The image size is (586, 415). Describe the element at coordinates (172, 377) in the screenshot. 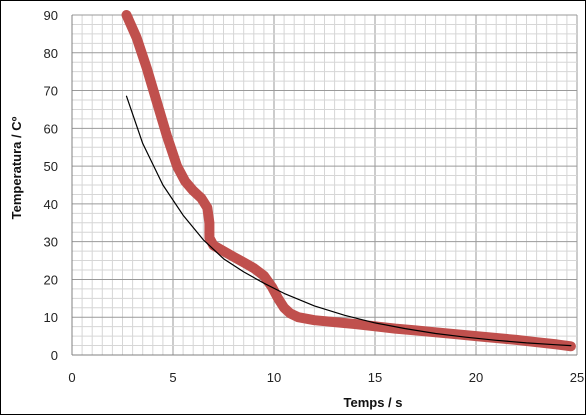

I see `x-tick-label: 5` at that location.